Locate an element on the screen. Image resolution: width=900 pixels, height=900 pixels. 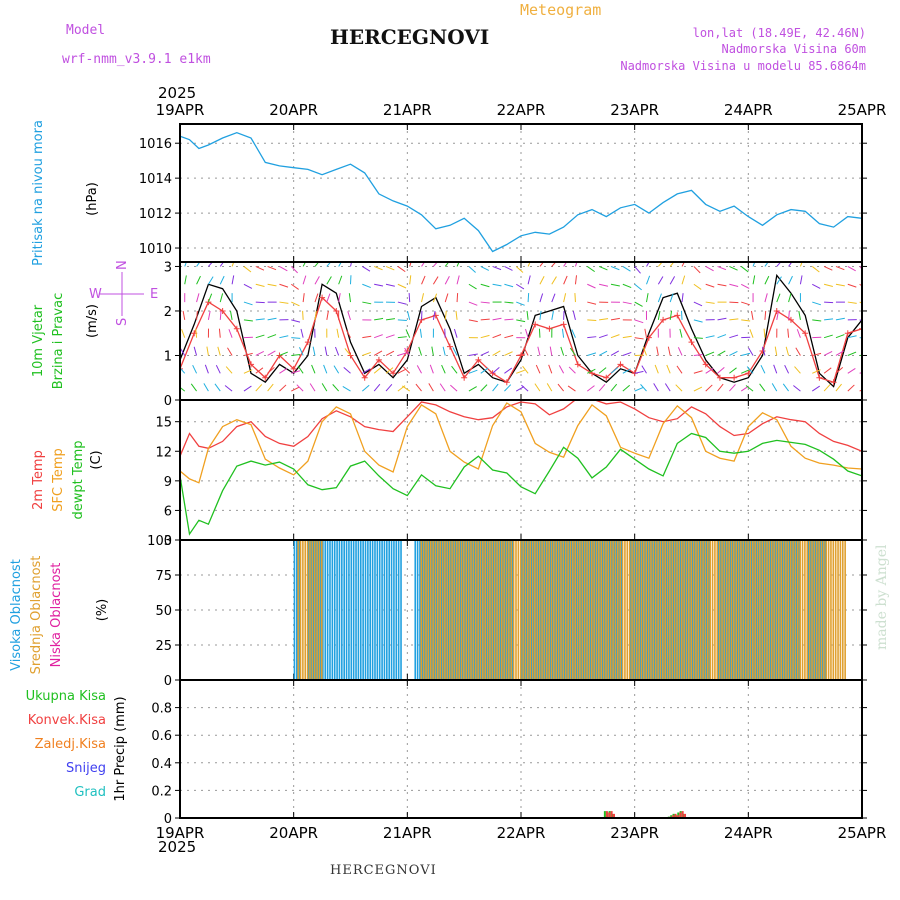
precip-bar is located at coordinates (675, 815).